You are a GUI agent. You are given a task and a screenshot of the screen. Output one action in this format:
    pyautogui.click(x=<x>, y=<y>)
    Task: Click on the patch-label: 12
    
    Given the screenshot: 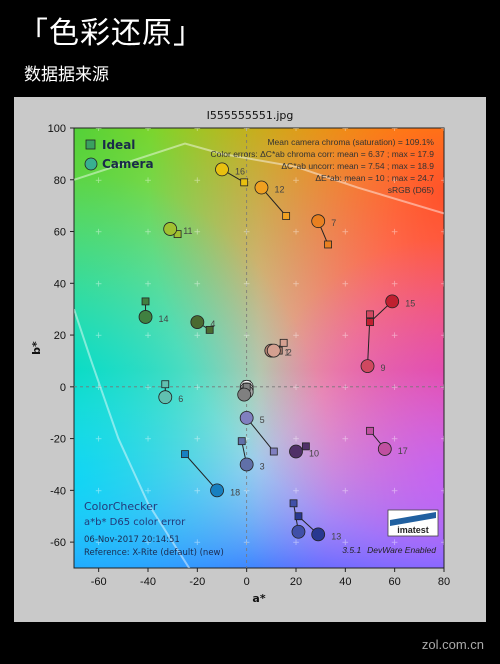 What is the action you would take?
    pyautogui.click(x=279, y=190)
    